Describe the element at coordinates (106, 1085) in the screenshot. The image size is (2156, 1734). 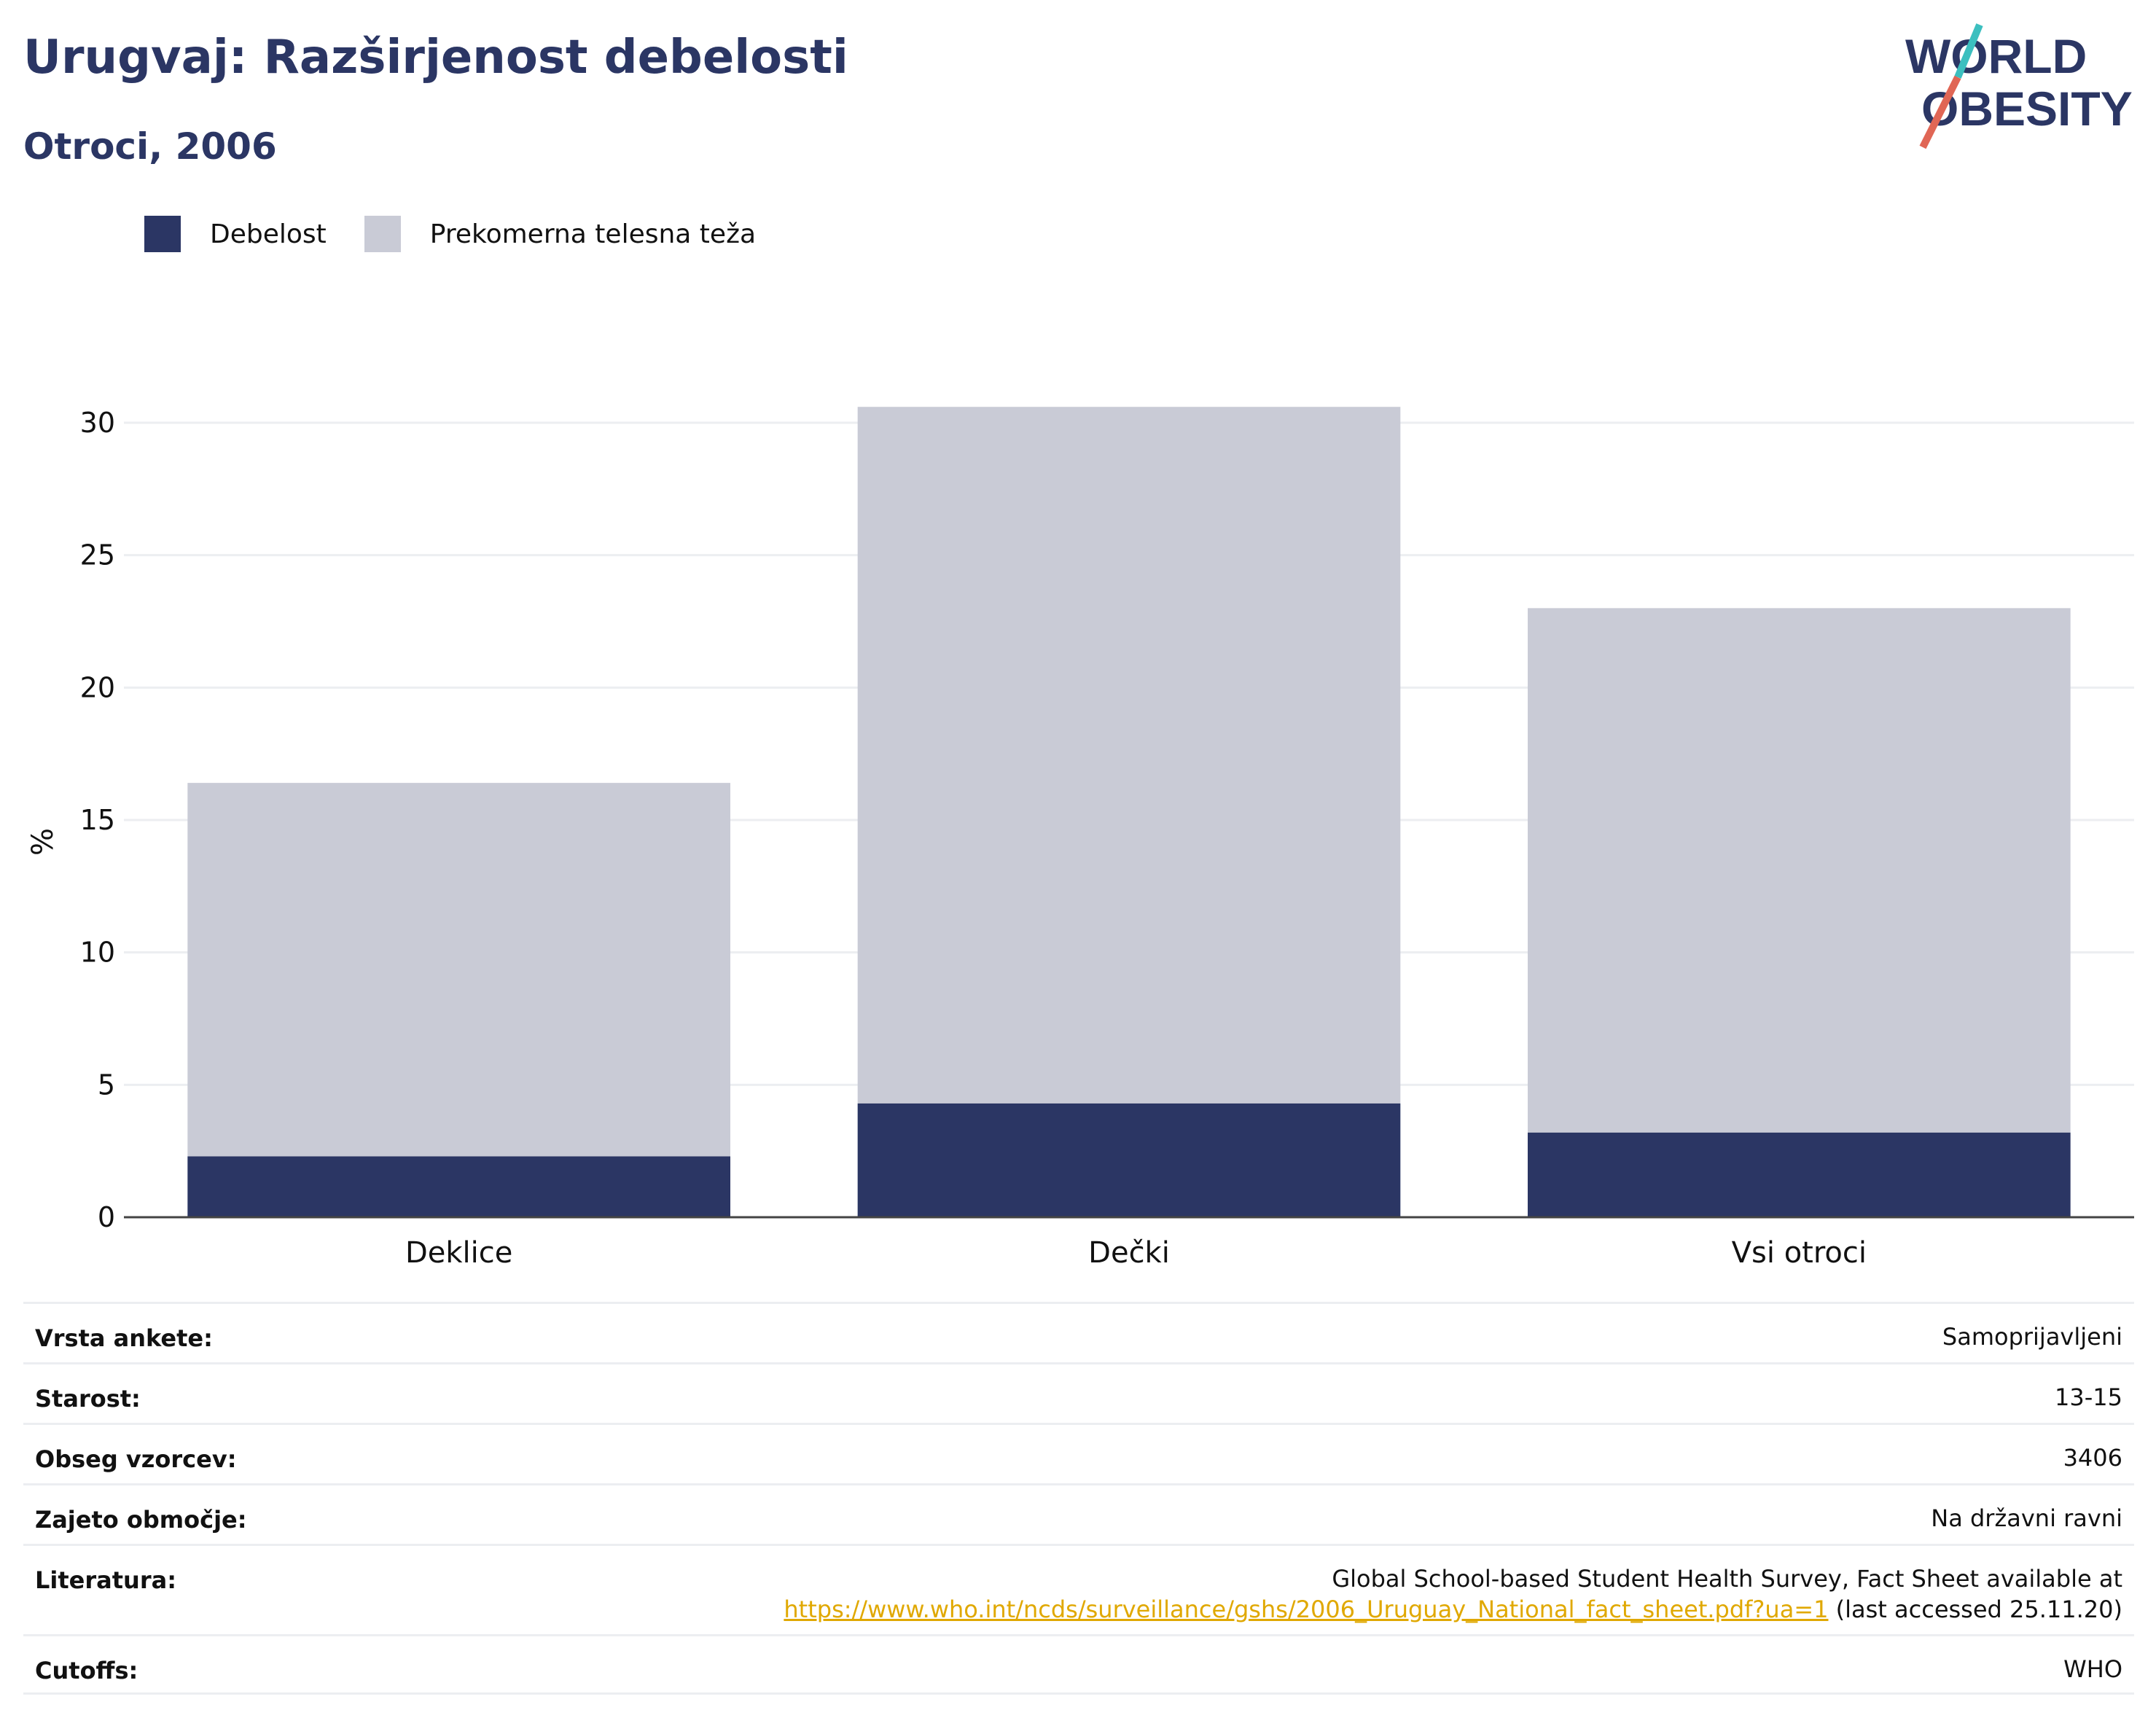
I see `y-tick-label: 5` at that location.